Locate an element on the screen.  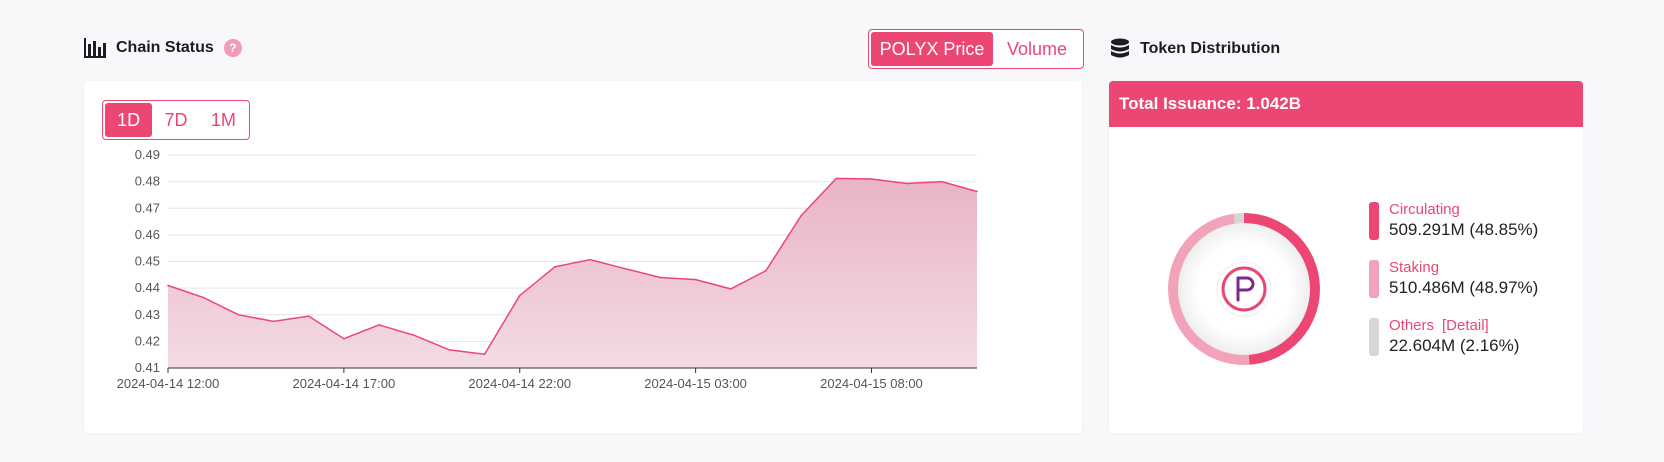
detail-link: [Detail] is located at coordinates (1465, 325).